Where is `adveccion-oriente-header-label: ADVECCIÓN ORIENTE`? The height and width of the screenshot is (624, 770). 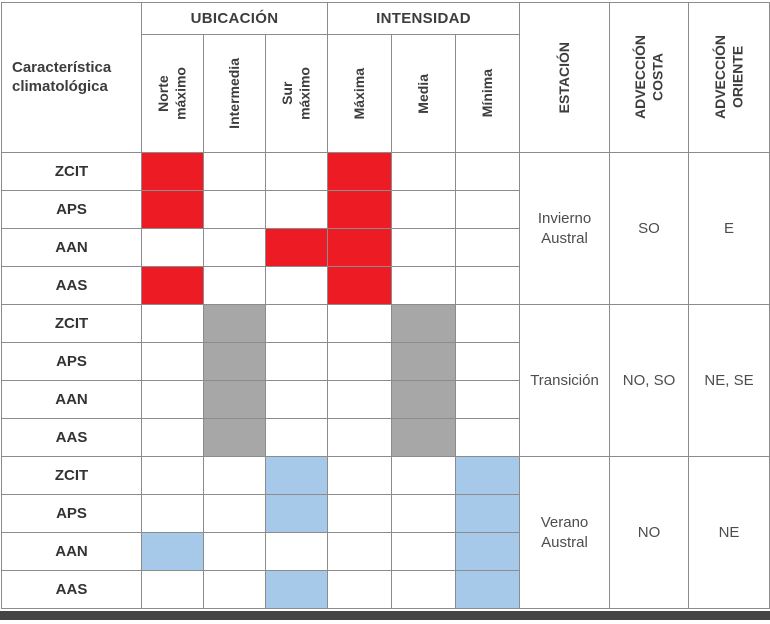 adveccion-oriente-header-label: ADVECCIÓN ORIENTE is located at coordinates (728, 77).